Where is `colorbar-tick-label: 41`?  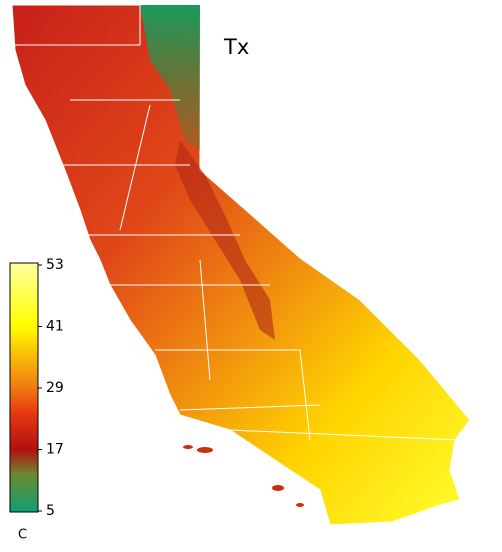
colorbar-tick-label: 41 is located at coordinates (55, 327).